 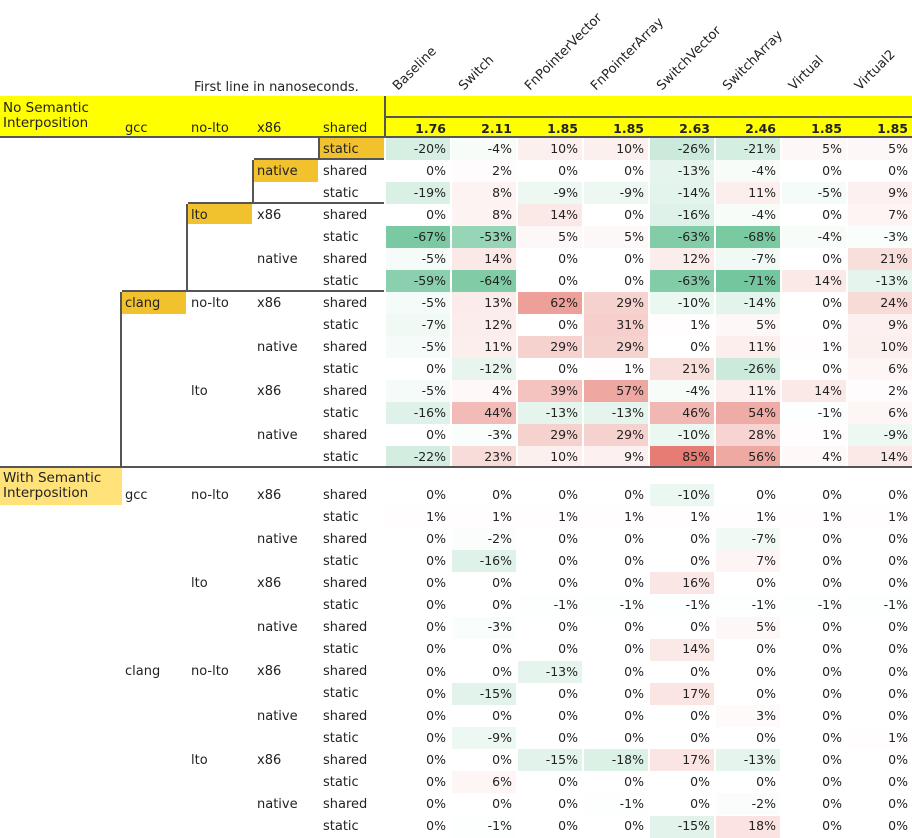 What do you see at coordinates (61, 486) in the screenshot?
I see `section-label-with-semantic: With Semantic Interposition` at bounding box center [61, 486].